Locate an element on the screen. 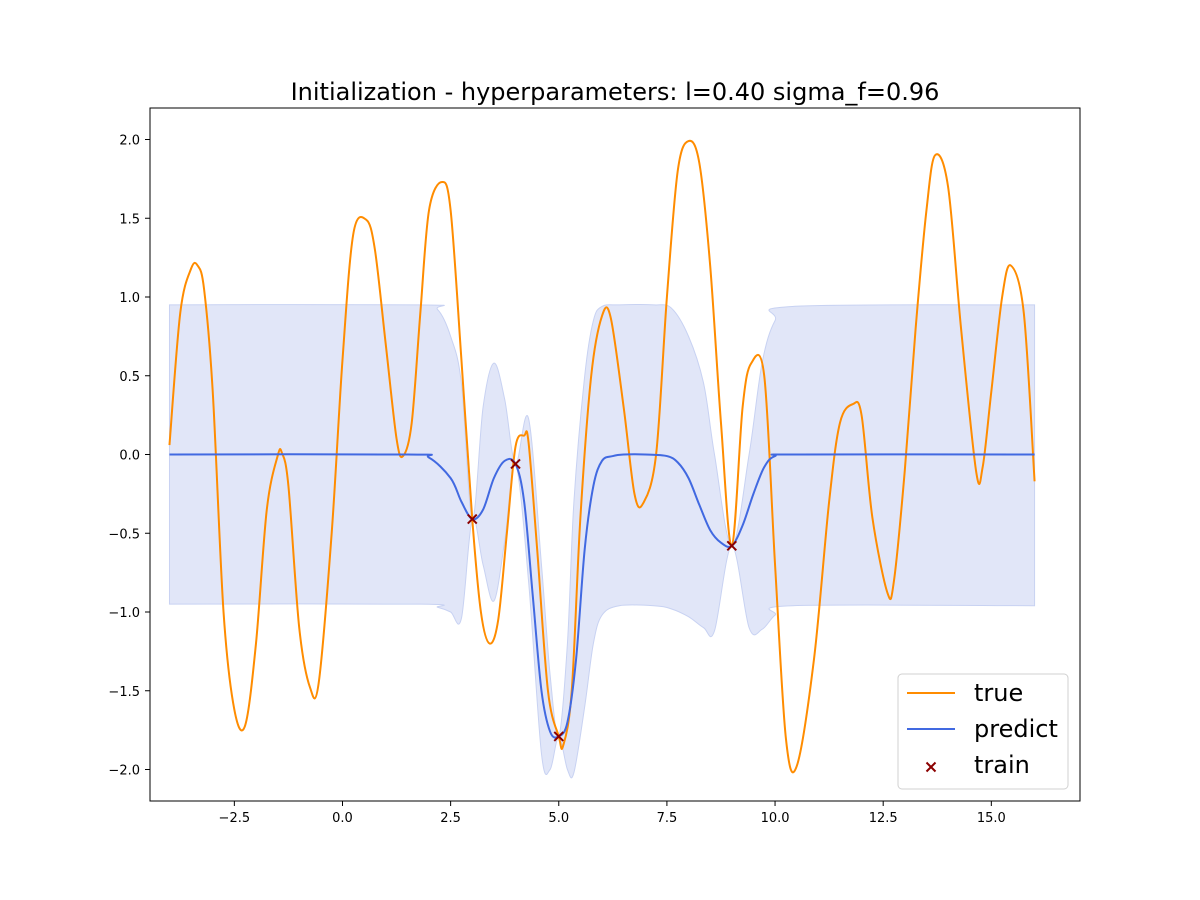  legend-train-x is located at coordinates (931, 767).